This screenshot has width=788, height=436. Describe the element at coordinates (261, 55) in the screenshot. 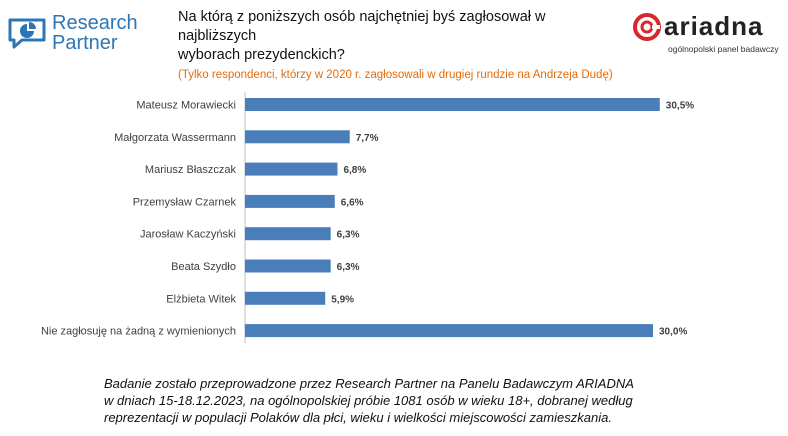

I see `question-title-line-2: wyborach prezydenckich?` at that location.